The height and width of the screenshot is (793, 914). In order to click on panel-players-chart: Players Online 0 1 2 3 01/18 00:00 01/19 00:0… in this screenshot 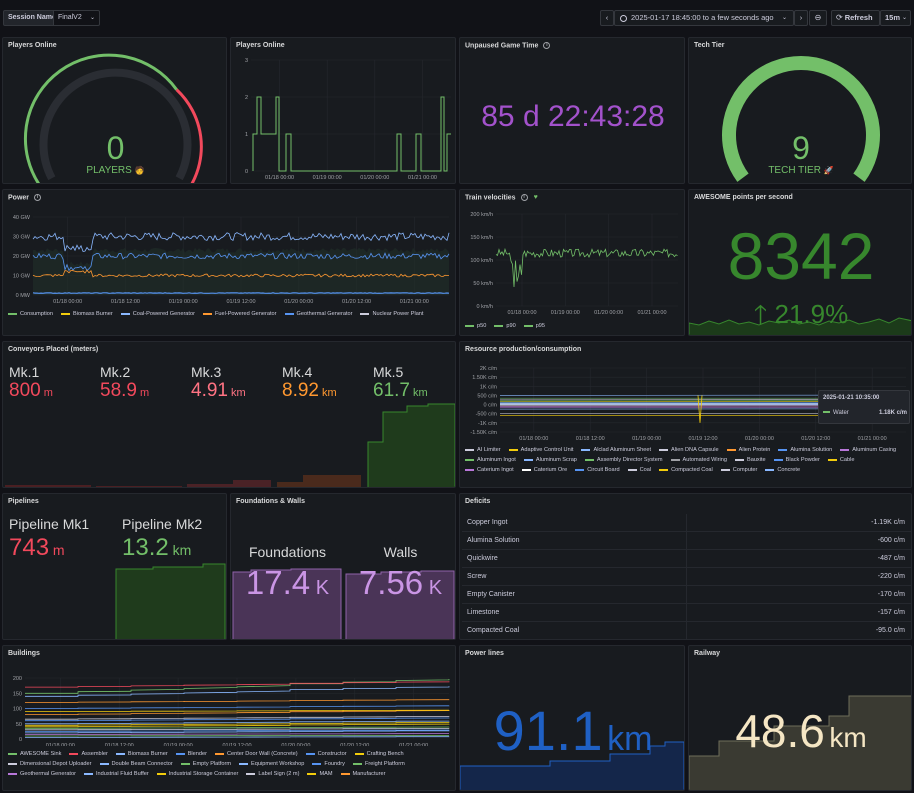, I will do `click(343, 110)`.